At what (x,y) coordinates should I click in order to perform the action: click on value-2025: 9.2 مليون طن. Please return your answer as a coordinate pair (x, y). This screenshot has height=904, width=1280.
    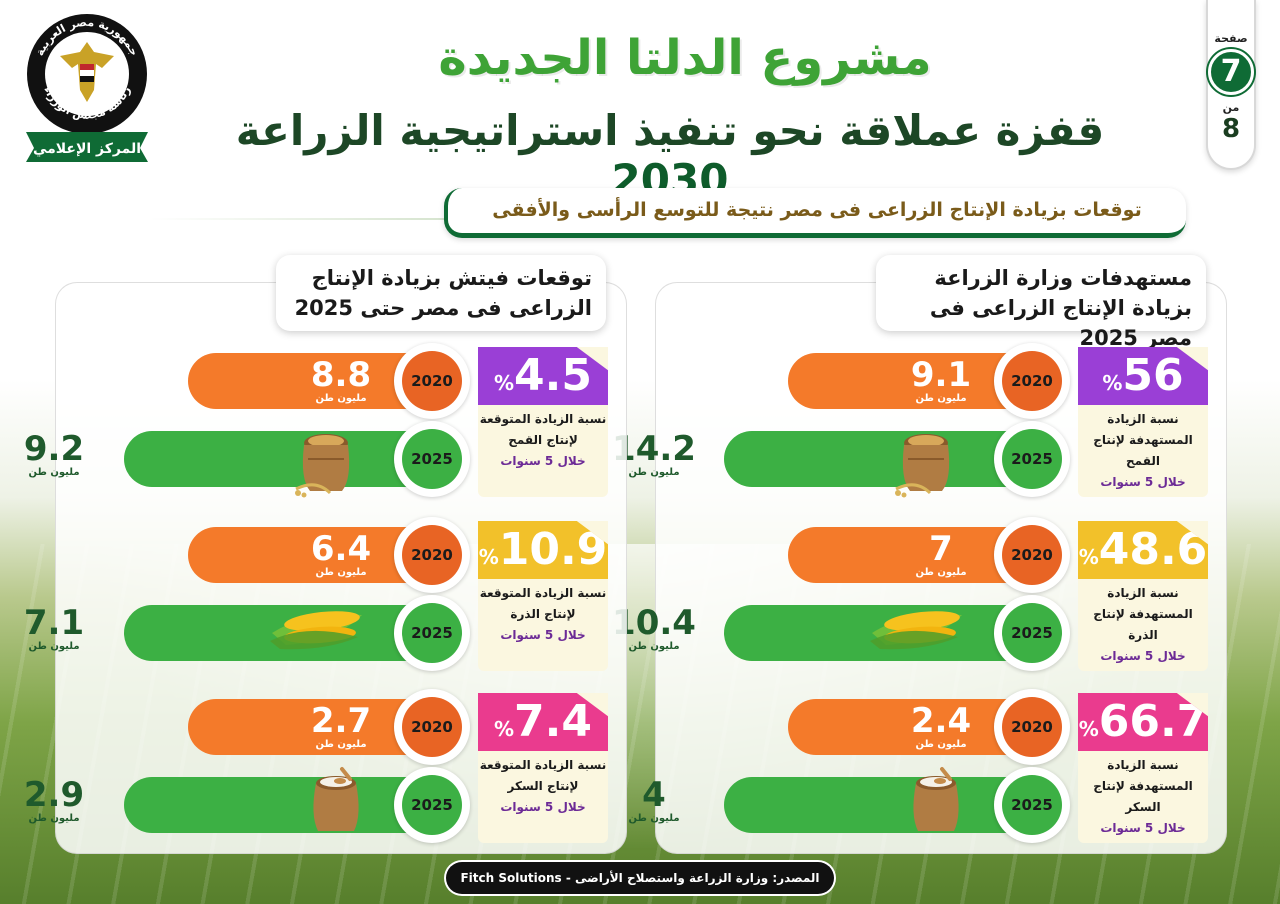
    Looking at the image, I should click on (54, 455).